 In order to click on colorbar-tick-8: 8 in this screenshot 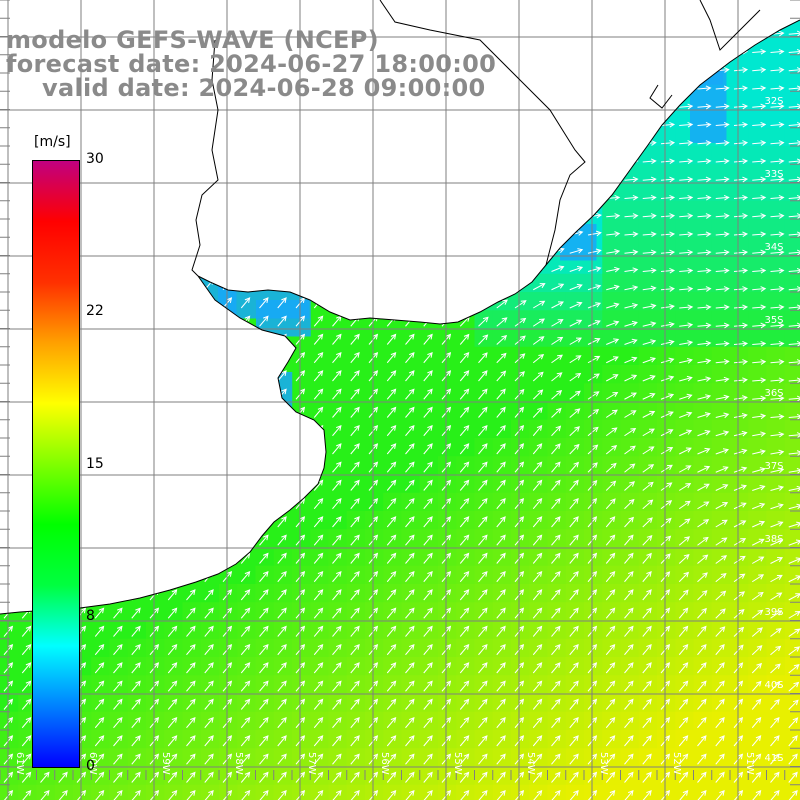, I will do `click(90, 616)`.